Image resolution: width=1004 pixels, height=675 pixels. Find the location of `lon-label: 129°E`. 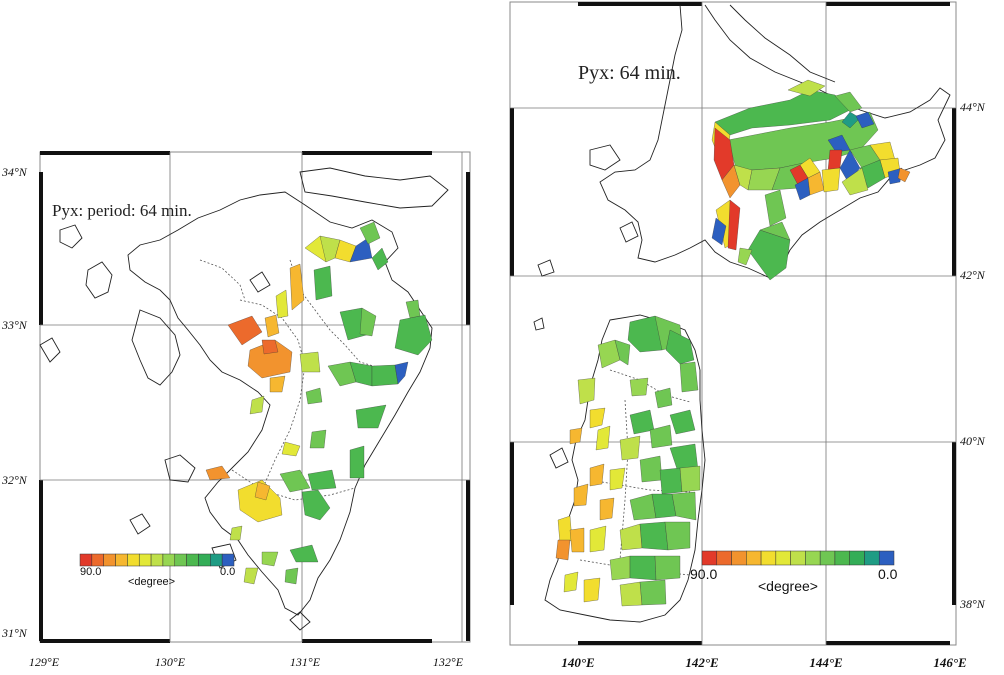

lon-label: 129°E is located at coordinates (44, 662).